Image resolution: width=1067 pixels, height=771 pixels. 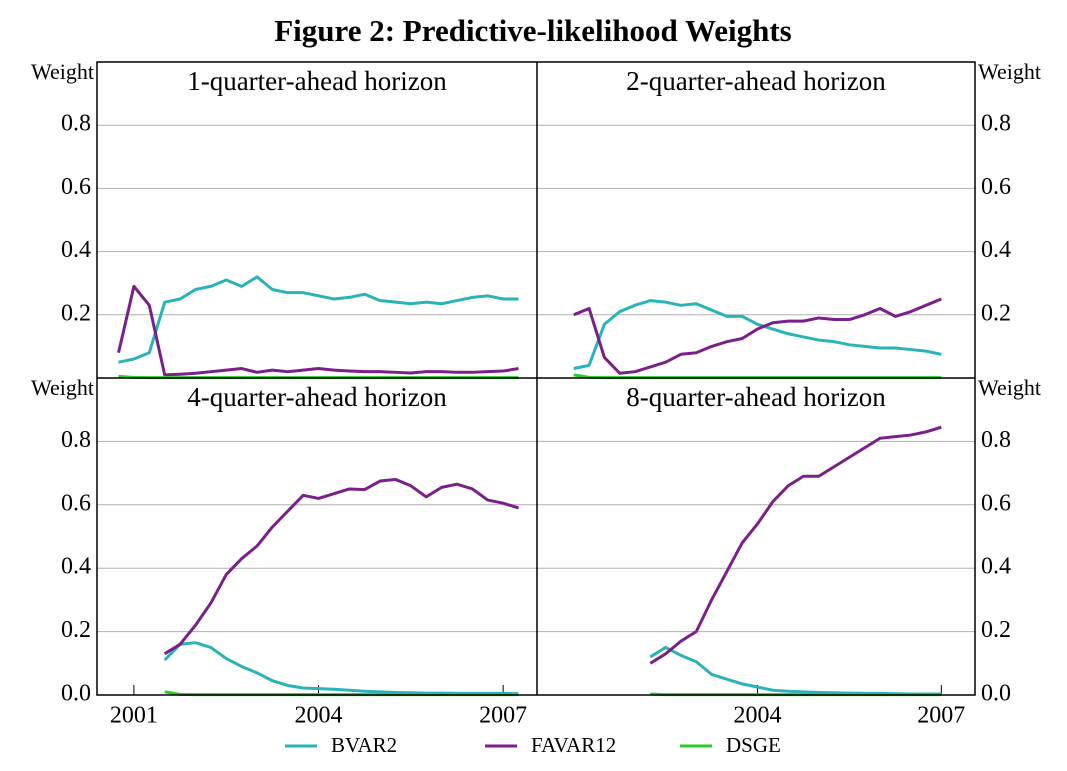 What do you see at coordinates (317, 81) in the screenshot?
I see `panel-title: 1-quarter-ahead horizon` at bounding box center [317, 81].